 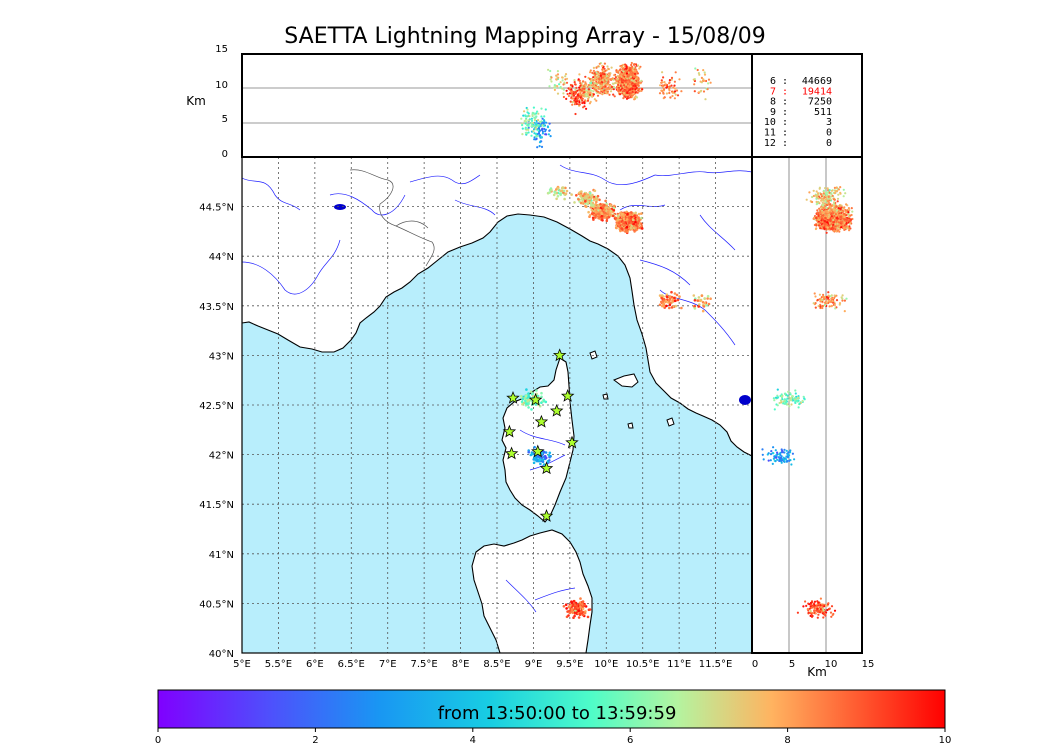 I want to click on lat-tick-label: 42°N, so click(x=221, y=456).